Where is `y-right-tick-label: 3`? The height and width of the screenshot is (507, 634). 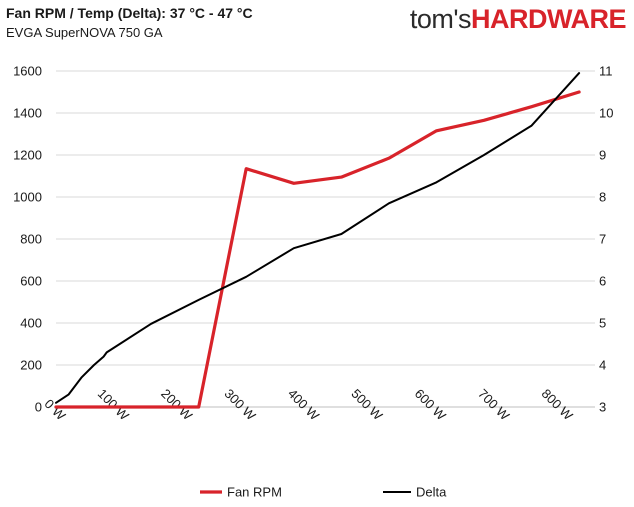
y-right-tick-label: 3 is located at coordinates (602, 407).